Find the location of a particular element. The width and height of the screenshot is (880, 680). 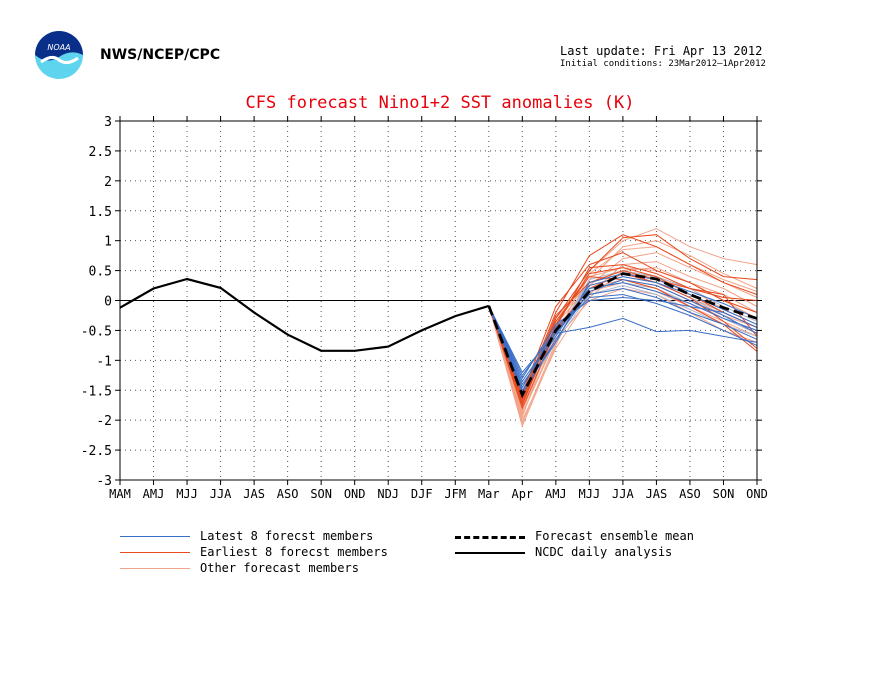

y-tick-label: 3 is located at coordinates (108, 122).